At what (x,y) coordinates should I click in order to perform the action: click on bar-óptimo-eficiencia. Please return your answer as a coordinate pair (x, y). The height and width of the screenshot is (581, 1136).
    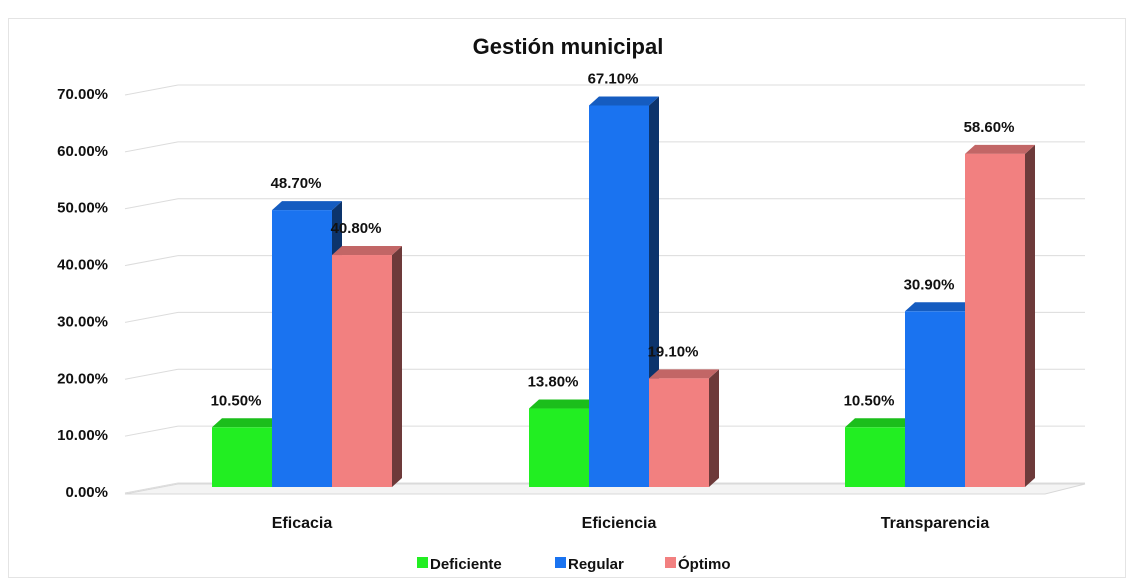
    Looking at the image, I should click on (684, 428).